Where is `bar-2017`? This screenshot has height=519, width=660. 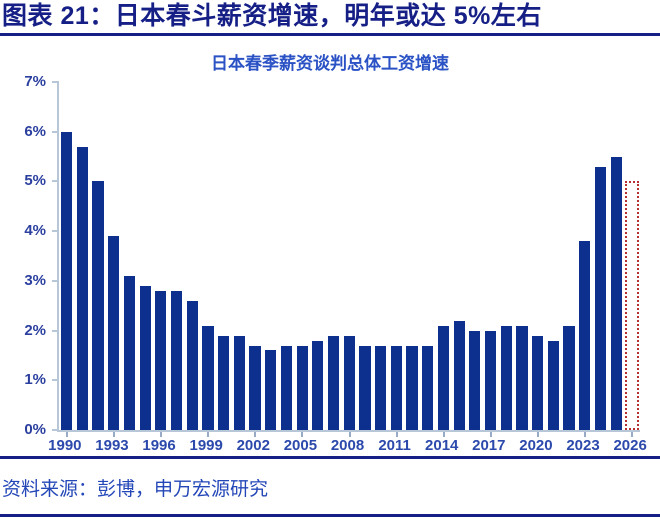
bar-2017 is located at coordinates (490, 380).